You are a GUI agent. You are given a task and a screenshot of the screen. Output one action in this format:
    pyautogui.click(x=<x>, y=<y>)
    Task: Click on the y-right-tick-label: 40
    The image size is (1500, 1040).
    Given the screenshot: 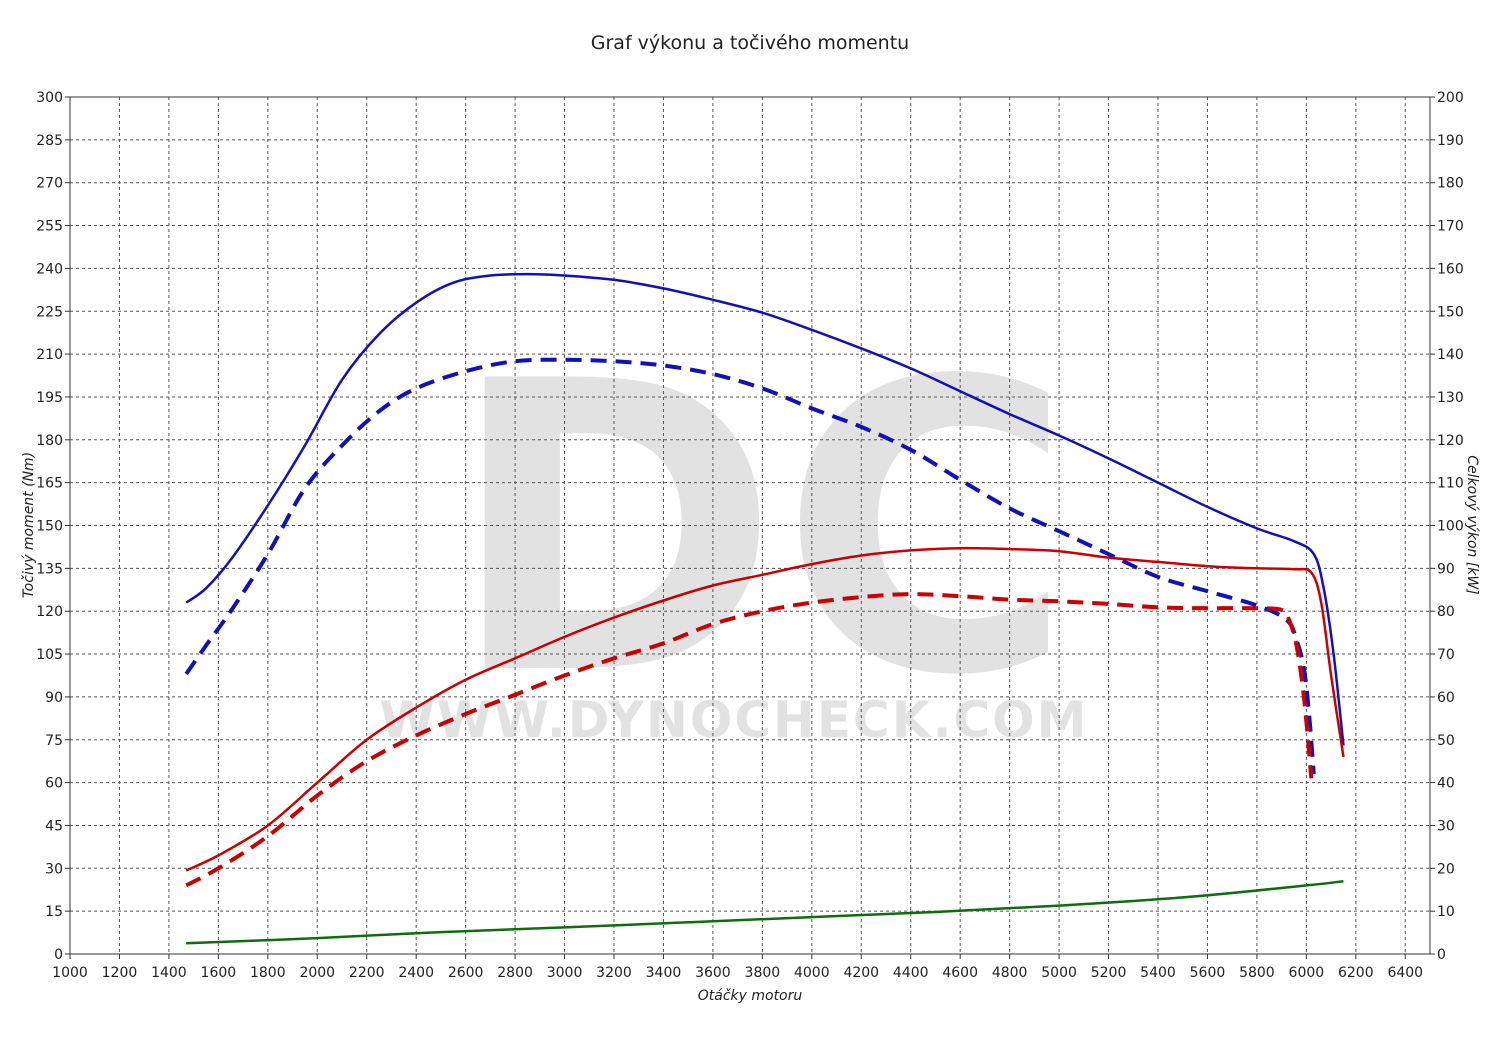 What is the action you would take?
    pyautogui.click(x=1446, y=784)
    